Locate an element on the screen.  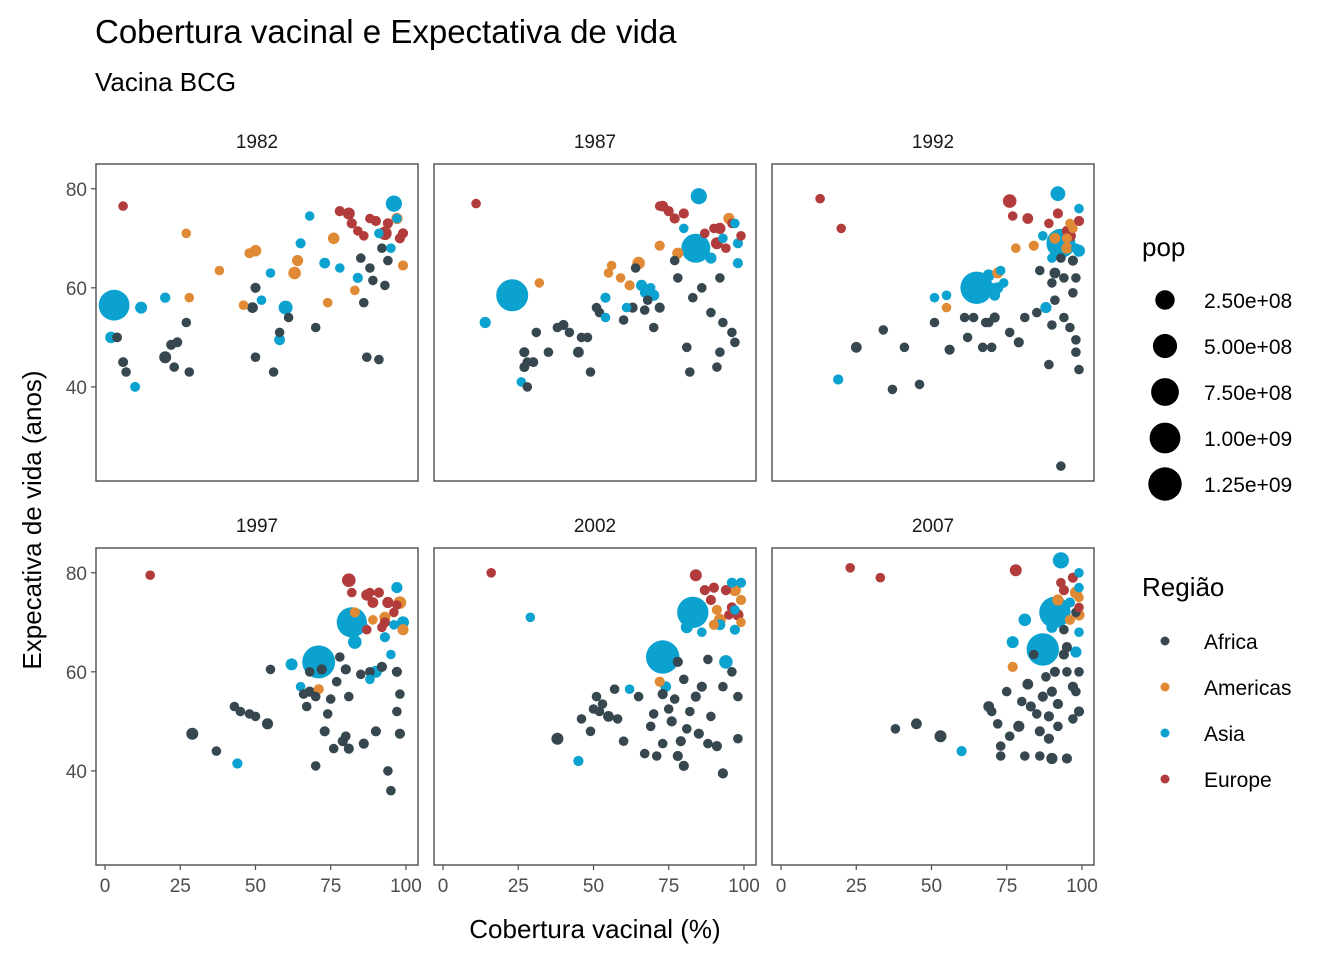
facet-label-1987: 1987 is located at coordinates (595, 142).